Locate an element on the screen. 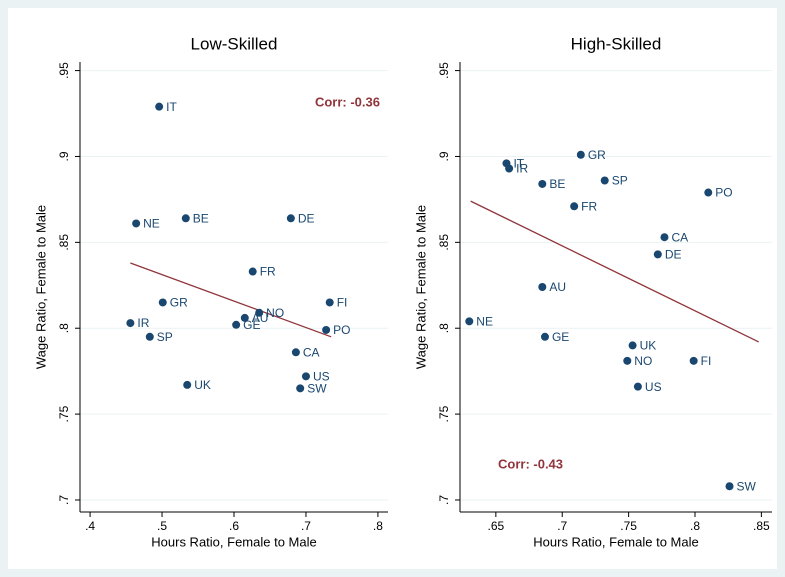  x-tick-label: .5 is located at coordinates (162, 526).